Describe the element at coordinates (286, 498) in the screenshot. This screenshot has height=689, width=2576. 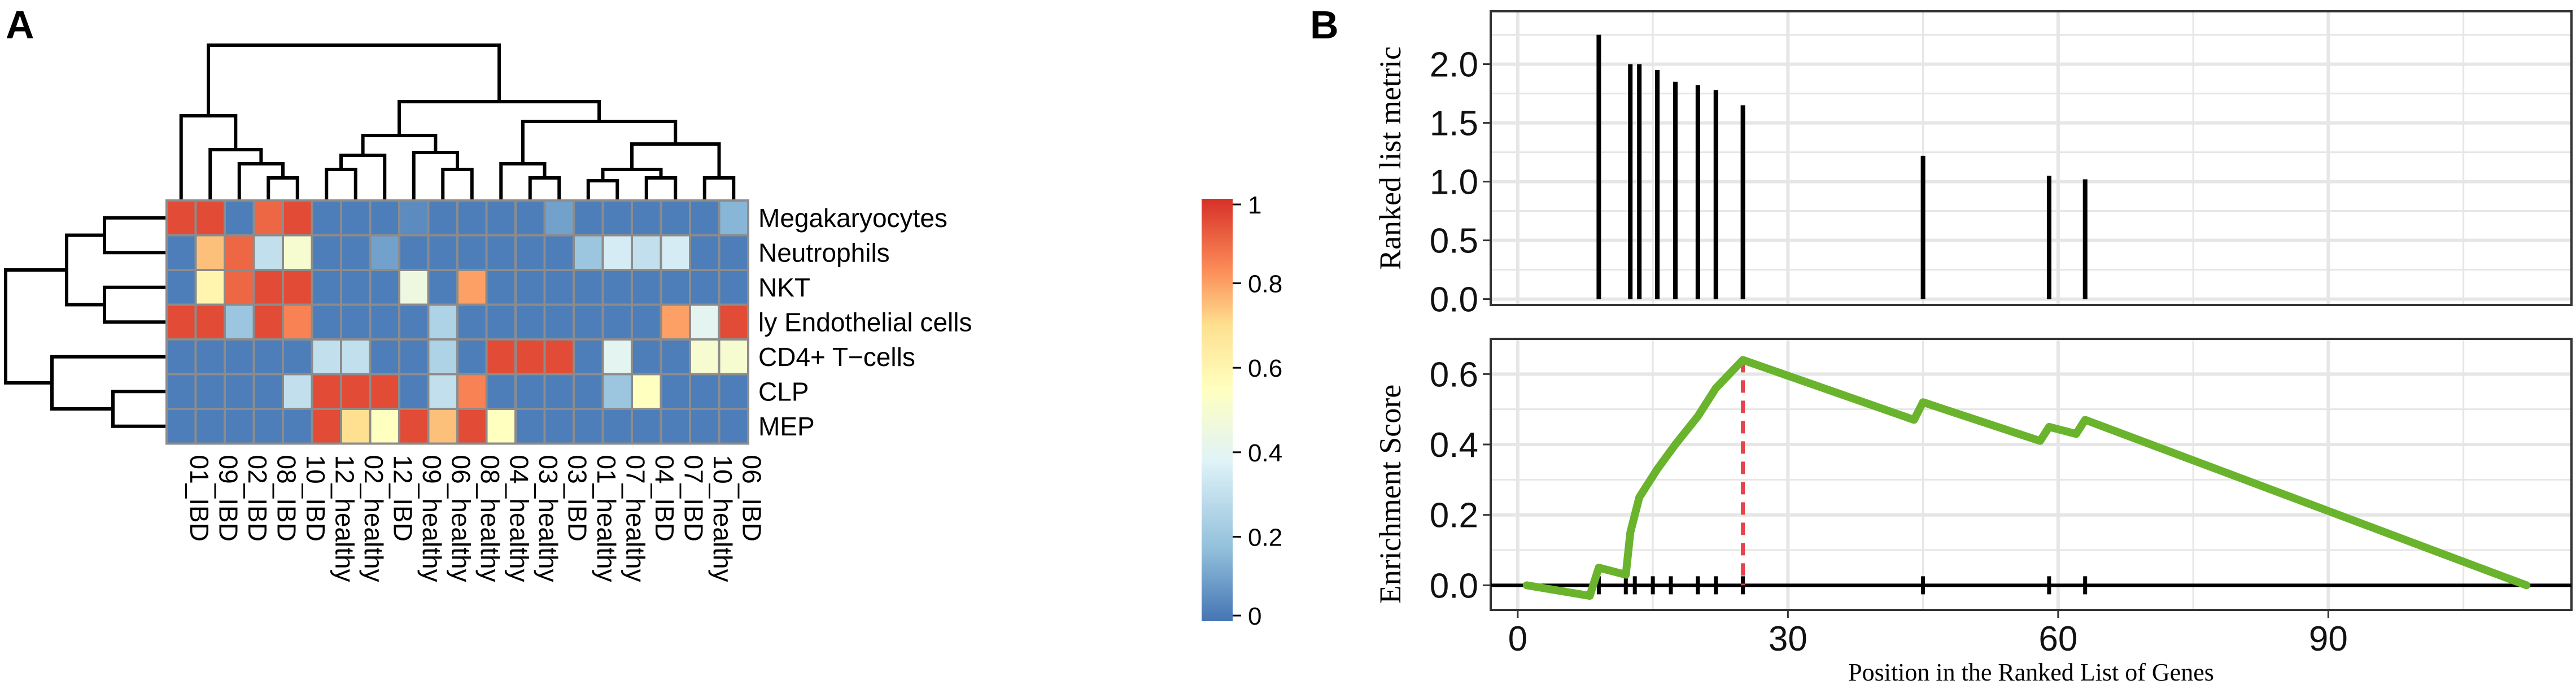
I see `heatmap-column-label: 08_IBD` at that location.